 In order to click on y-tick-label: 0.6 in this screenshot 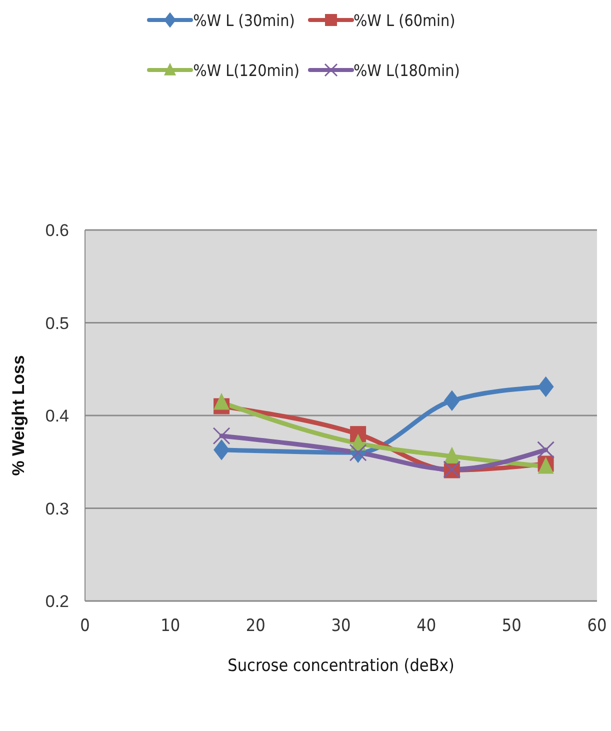, I will do `click(57, 230)`.